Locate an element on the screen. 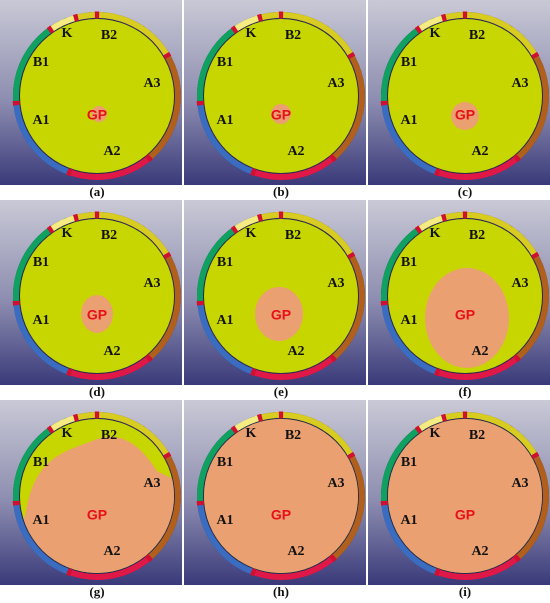 The height and width of the screenshot is (603, 550). panel: K B2 B1 A3 A1 A2 GP (a) is located at coordinates (91, 99).